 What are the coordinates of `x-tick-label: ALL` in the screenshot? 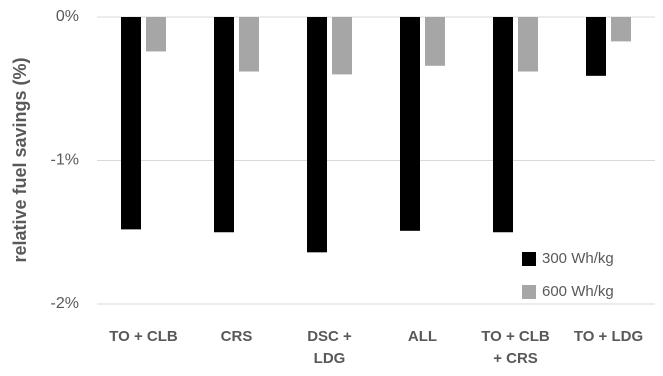 It's located at (422, 336).